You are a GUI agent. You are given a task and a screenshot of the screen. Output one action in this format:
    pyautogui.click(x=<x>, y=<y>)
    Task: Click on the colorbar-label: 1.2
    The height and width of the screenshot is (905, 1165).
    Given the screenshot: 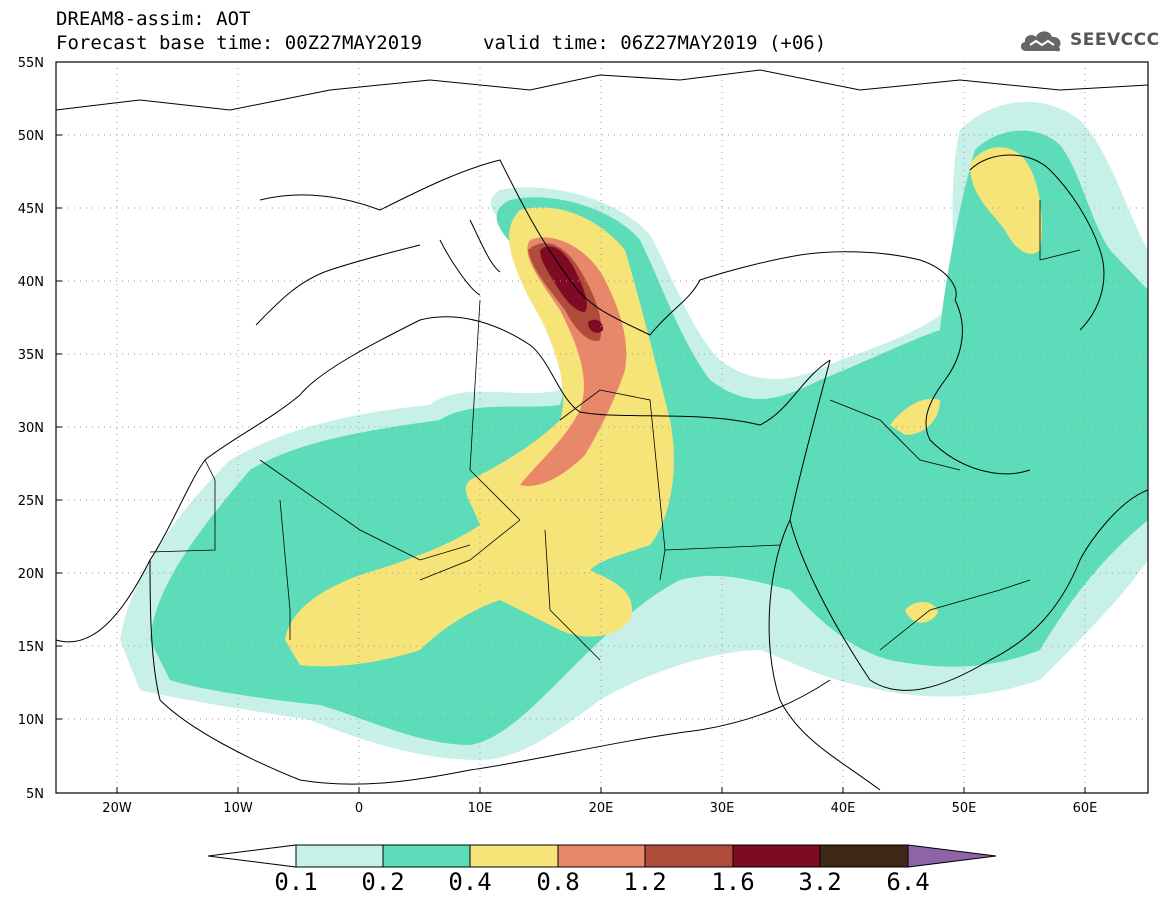 What is the action you would take?
    pyautogui.click(x=645, y=882)
    